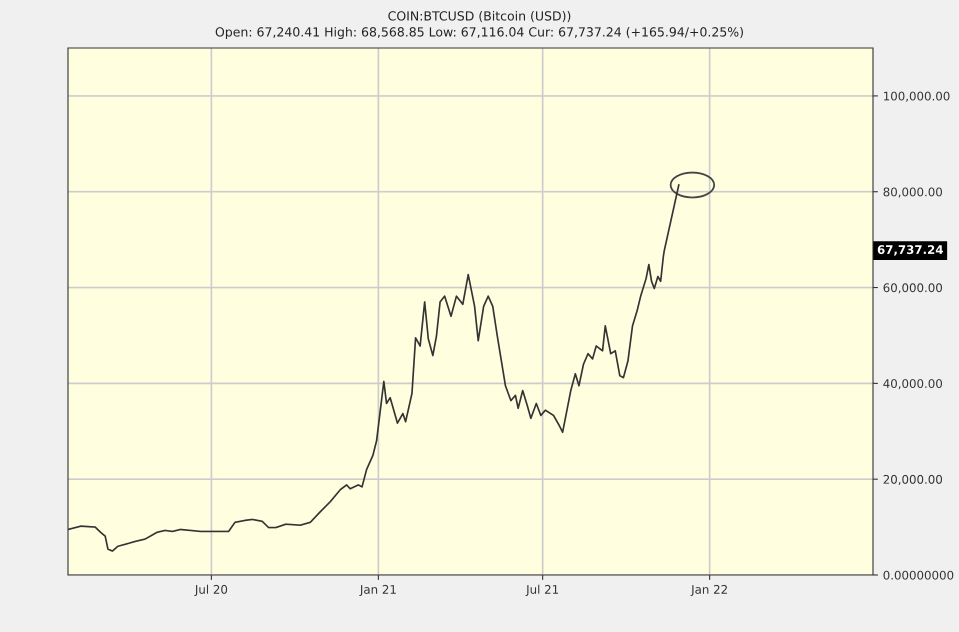 This screenshot has width=959, height=632. What do you see at coordinates (912, 384) in the screenshot?
I see `y-tick-label: 40,000.00` at bounding box center [912, 384].